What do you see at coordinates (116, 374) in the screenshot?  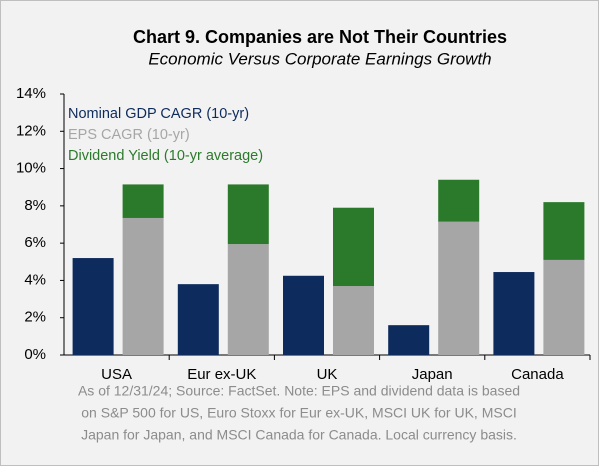 I see `x-tick-label: USA` at bounding box center [116, 374].